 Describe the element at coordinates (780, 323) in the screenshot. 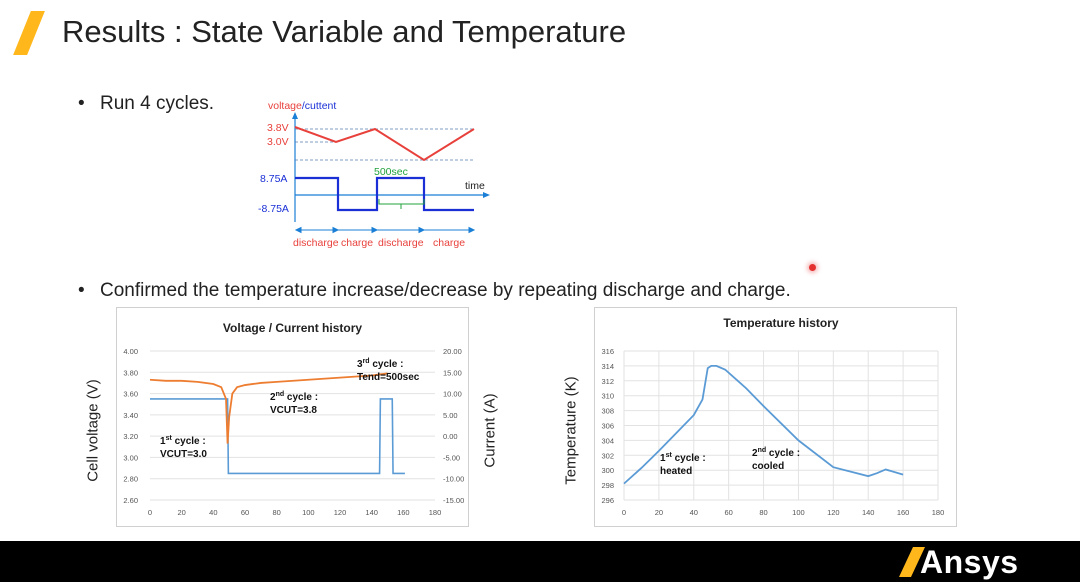

I see `chart2-title: Temperature history` at that location.